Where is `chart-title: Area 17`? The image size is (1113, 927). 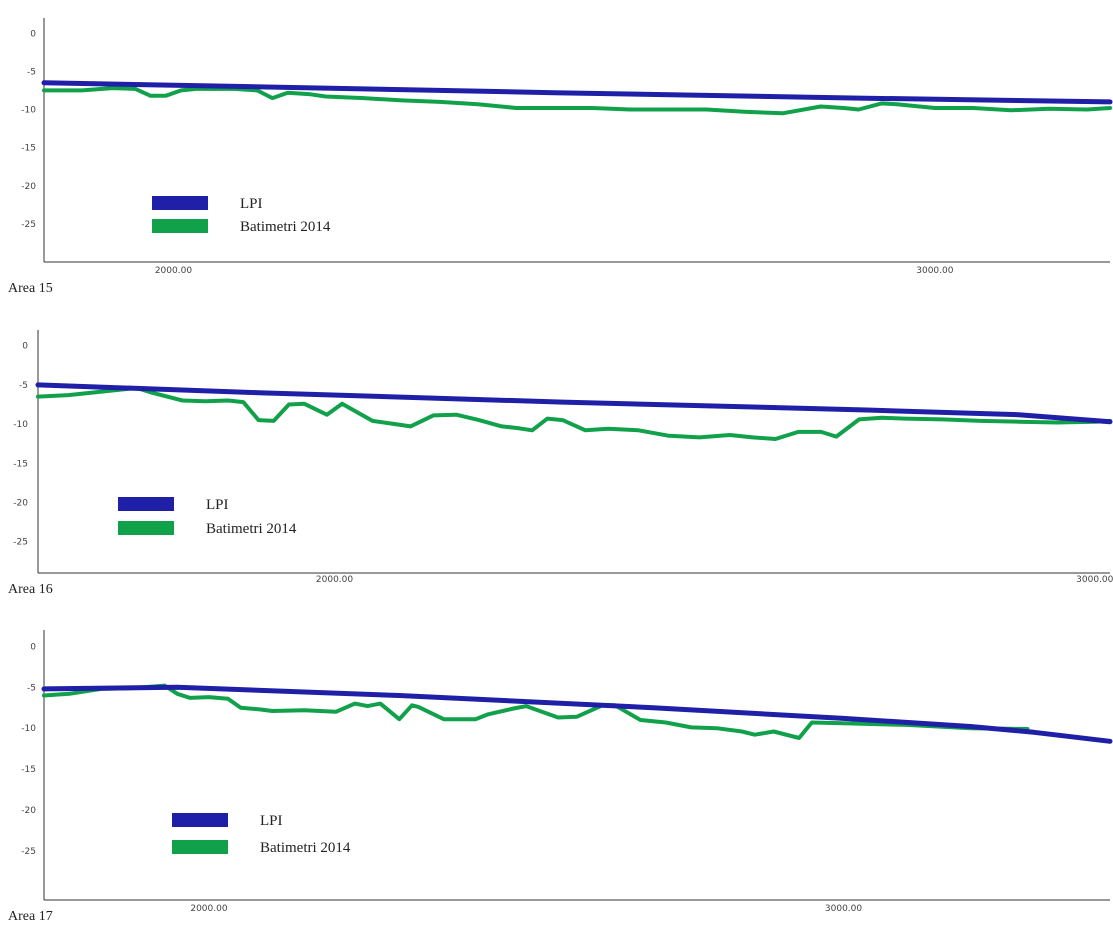 chart-title: Area 17 is located at coordinates (30, 916).